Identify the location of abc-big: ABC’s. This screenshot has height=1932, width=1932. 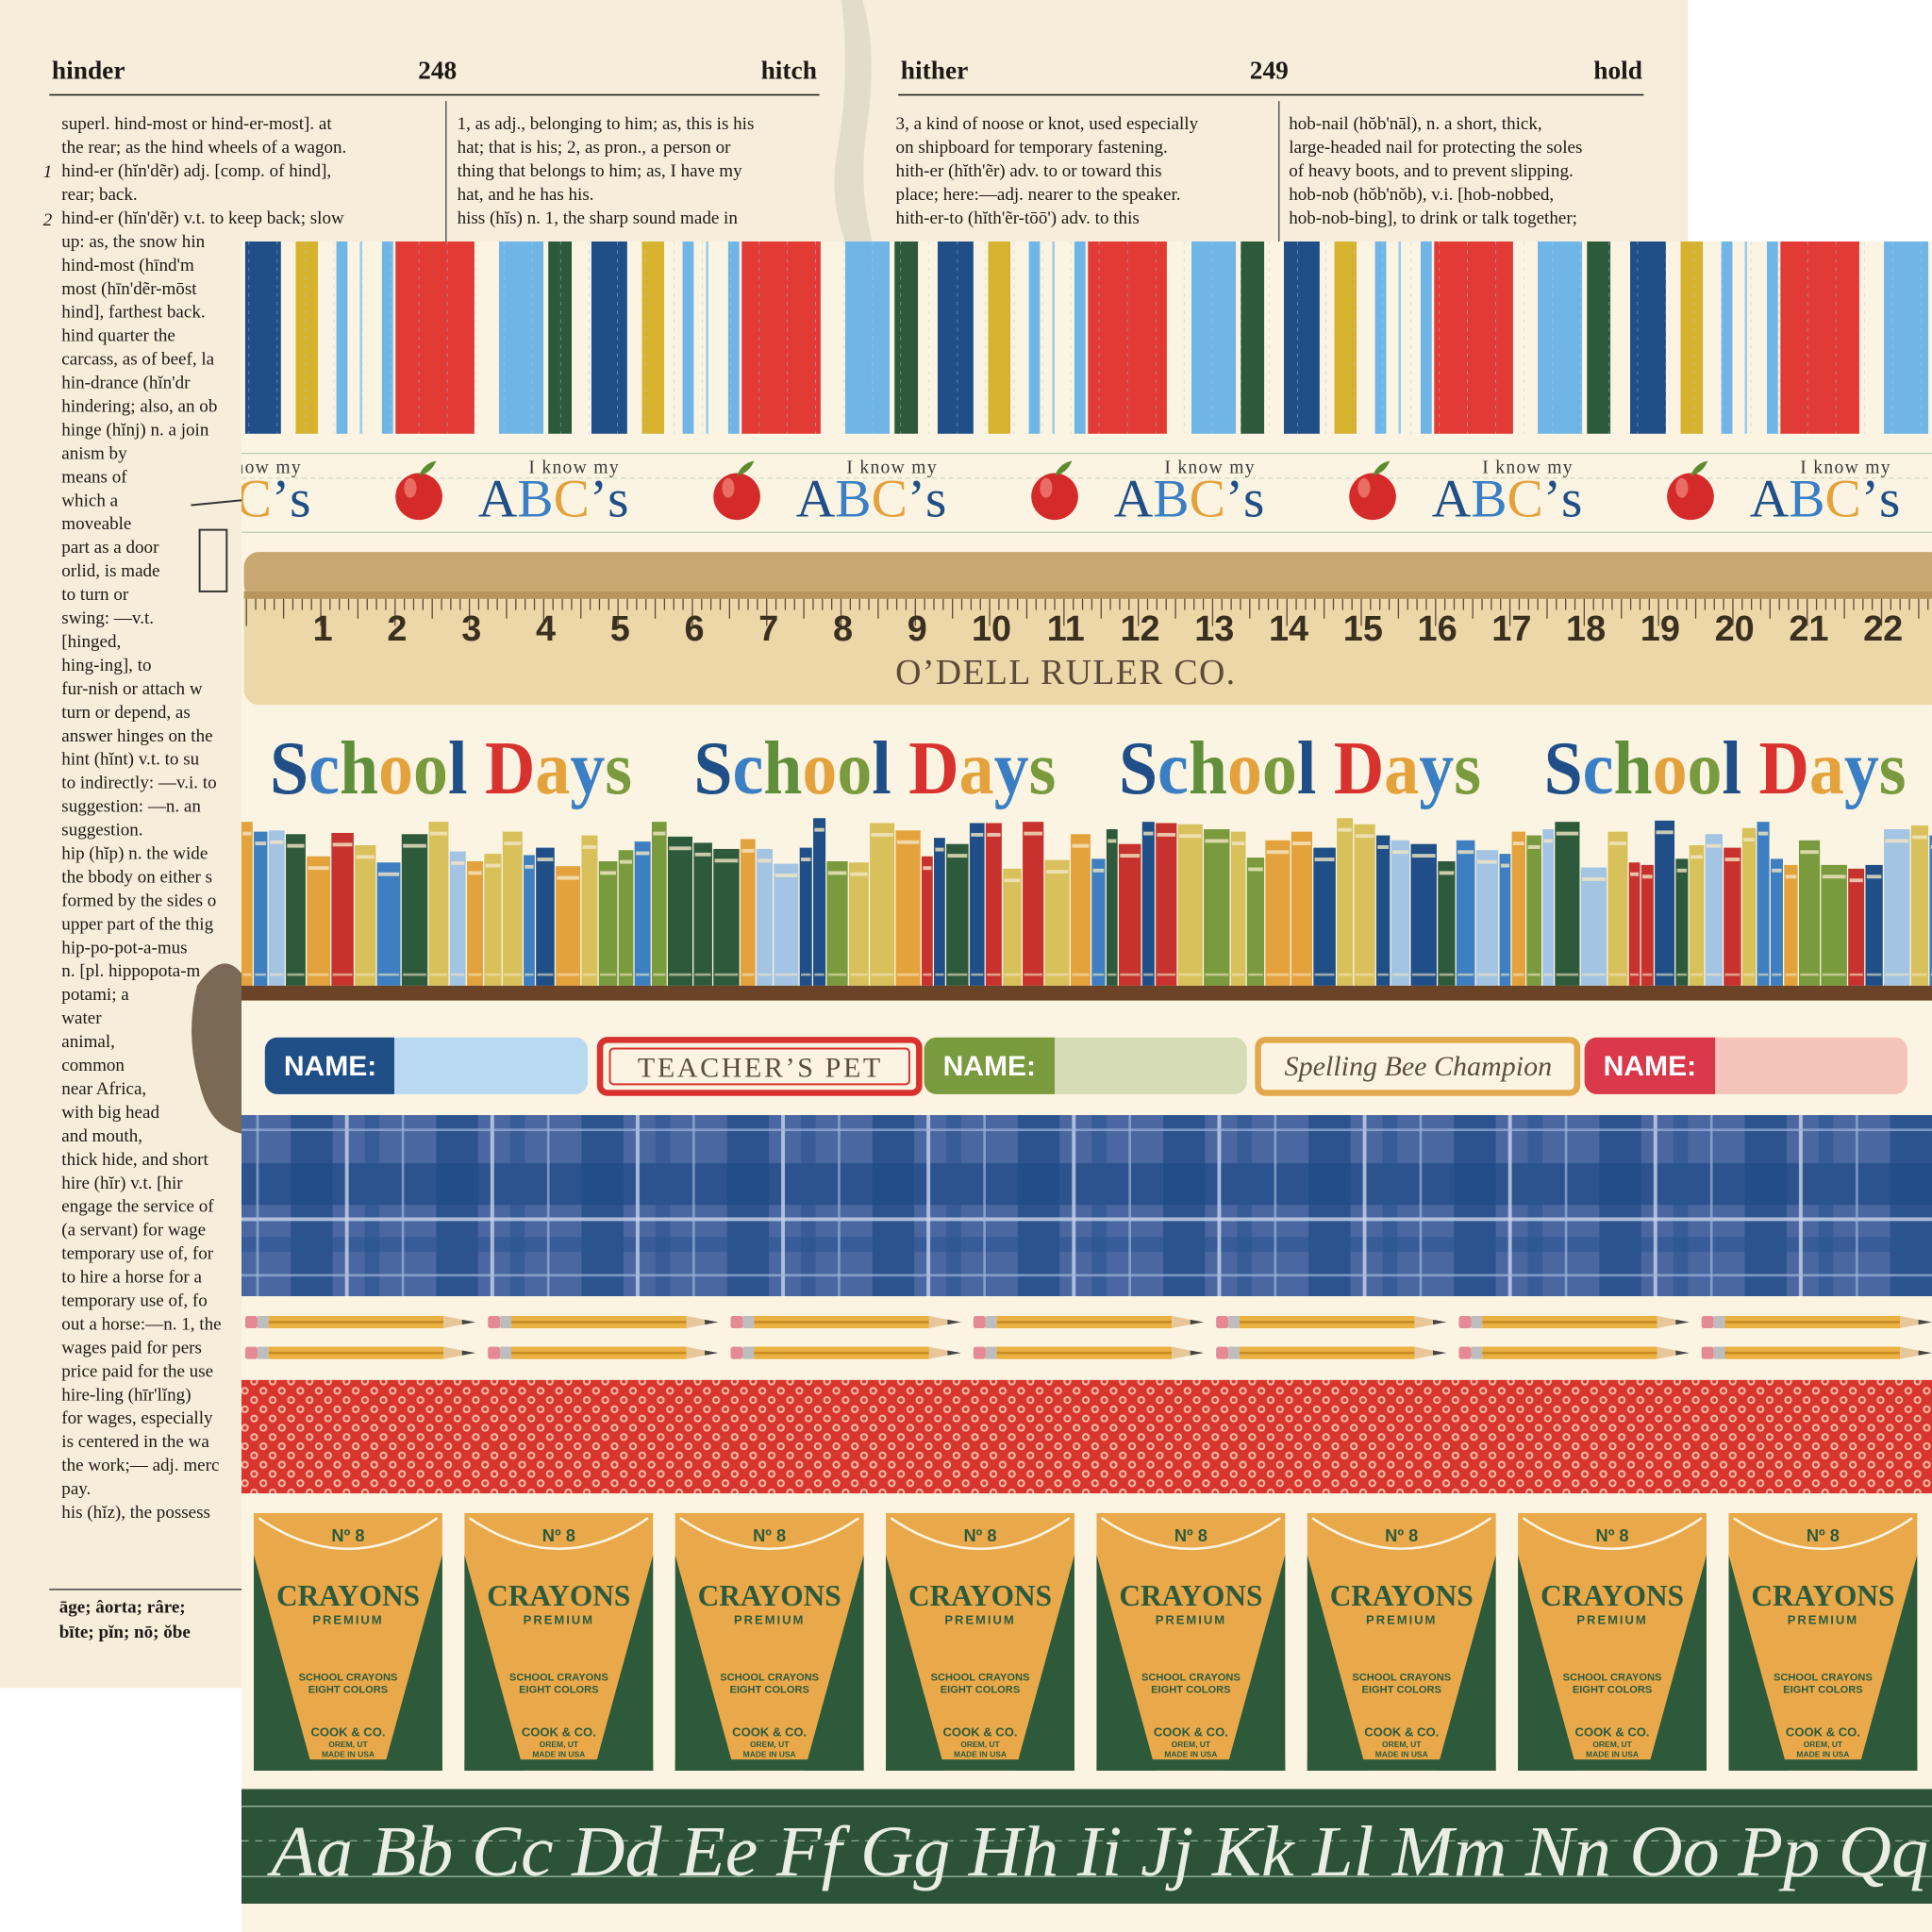
(1826, 499).